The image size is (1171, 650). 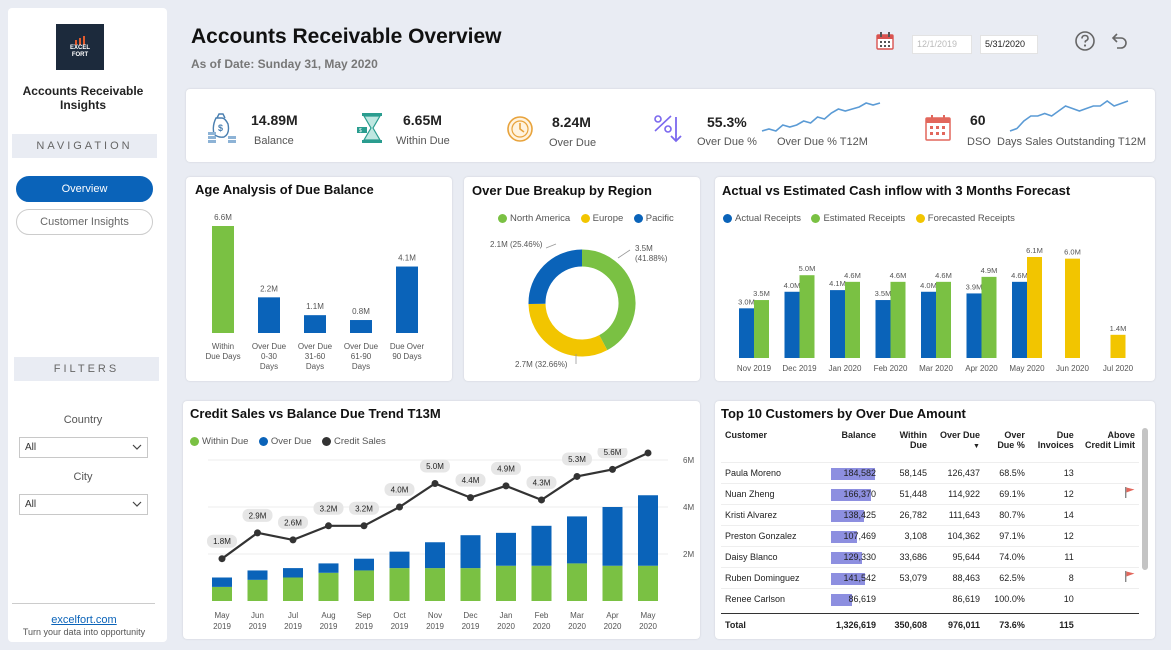 I want to click on table-scrollbar, so click(x=1145, y=499).